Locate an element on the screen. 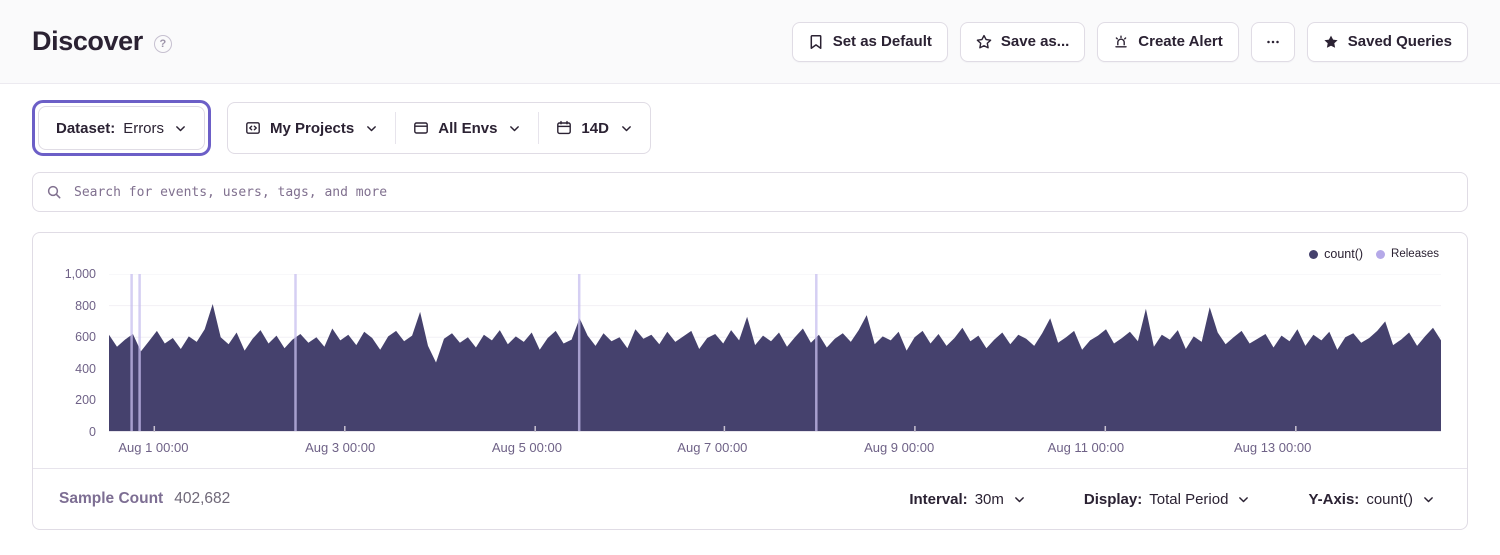 The image size is (1500, 555). interval-dropdown: Interval: 30m is located at coordinates (967, 499).